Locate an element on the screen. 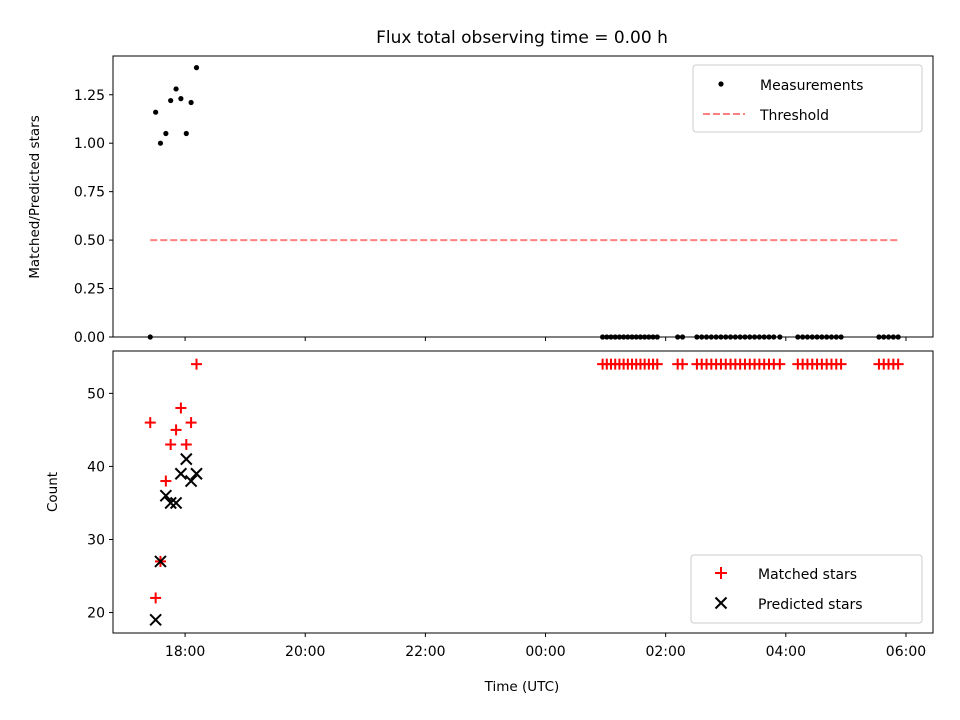 This screenshot has width=960, height=720. bottom-ytick-label: 30 is located at coordinates (96, 540).